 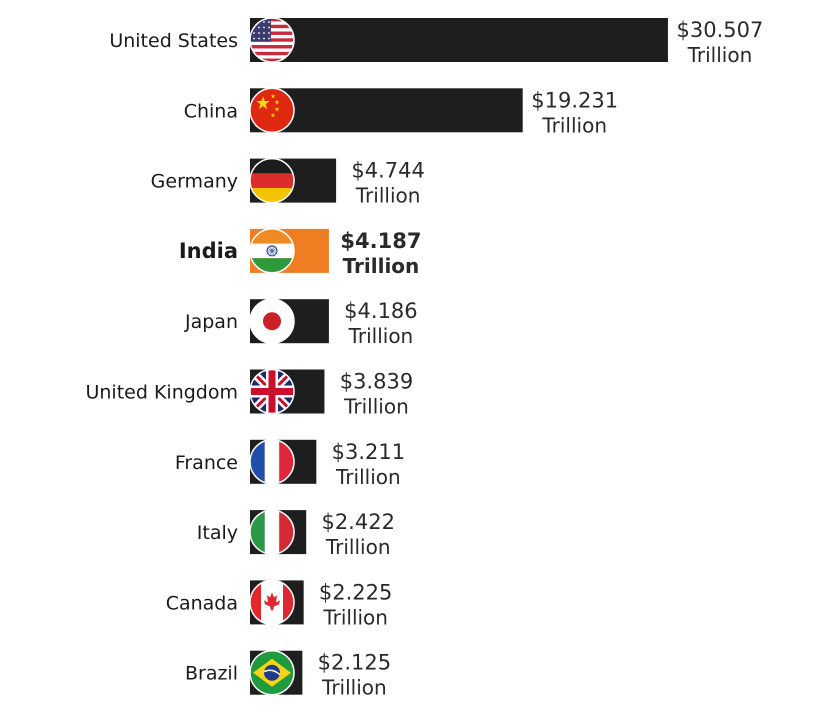 I want to click on category-label: Germany, so click(x=194, y=182).